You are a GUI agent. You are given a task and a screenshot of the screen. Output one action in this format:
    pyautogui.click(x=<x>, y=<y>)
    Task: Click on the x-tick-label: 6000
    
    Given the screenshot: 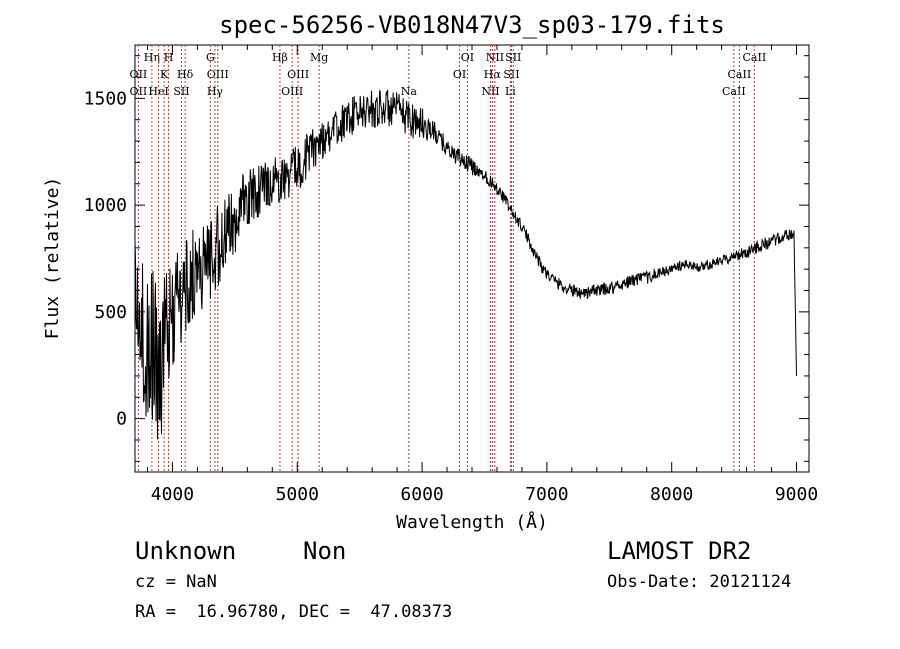 What is the action you would take?
    pyautogui.click(x=421, y=494)
    